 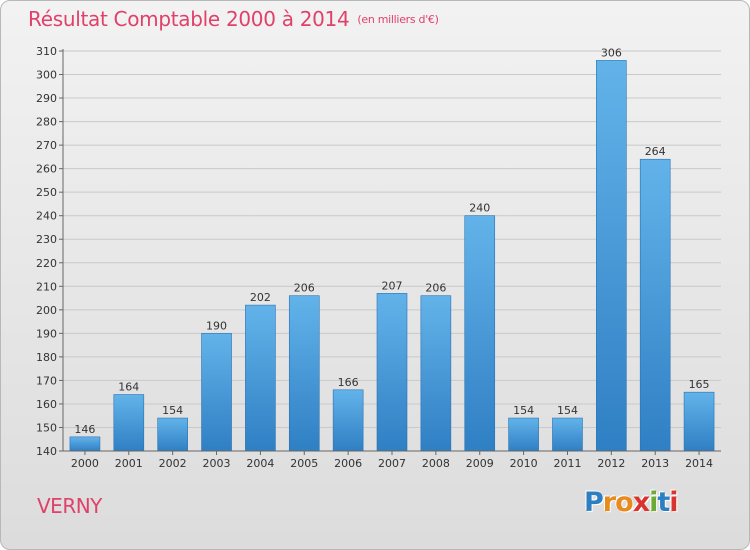 What do you see at coordinates (46, 239) in the screenshot?
I see `y-tick-label: 230` at bounding box center [46, 239].